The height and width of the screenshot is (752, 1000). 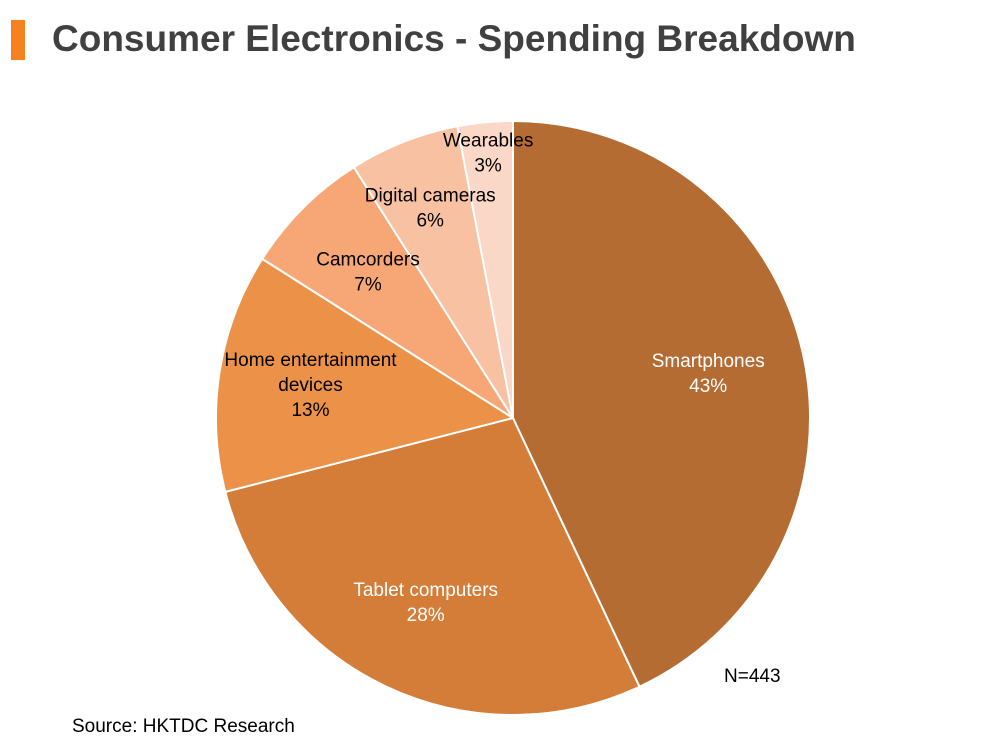 I want to click on pie-category-label: Wearables, so click(x=488, y=141).